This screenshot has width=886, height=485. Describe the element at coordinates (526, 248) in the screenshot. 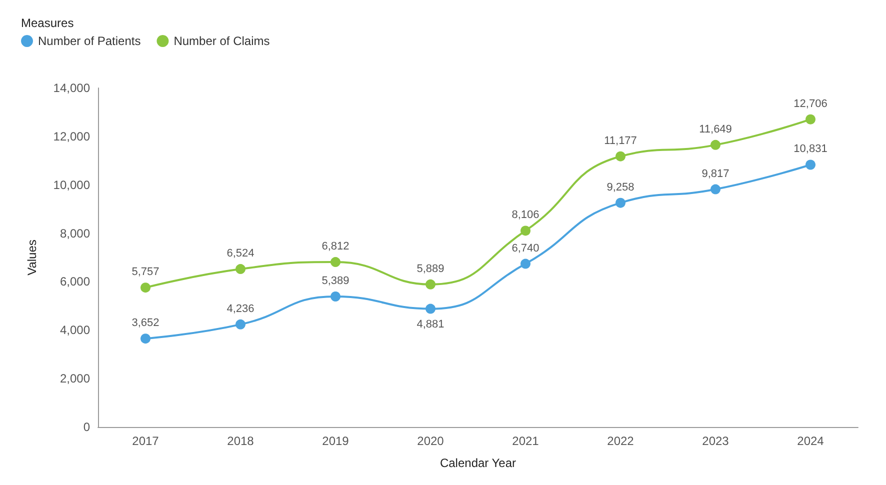

I see `data-label: 6,740` at that location.